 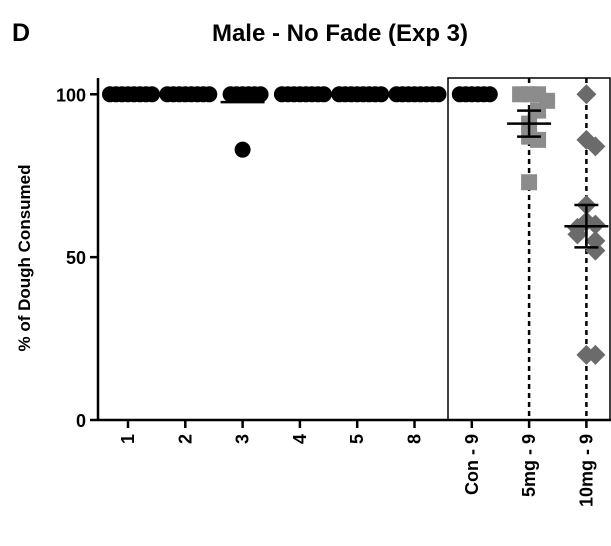 I want to click on y-tick-label: 50, so click(x=76, y=258).